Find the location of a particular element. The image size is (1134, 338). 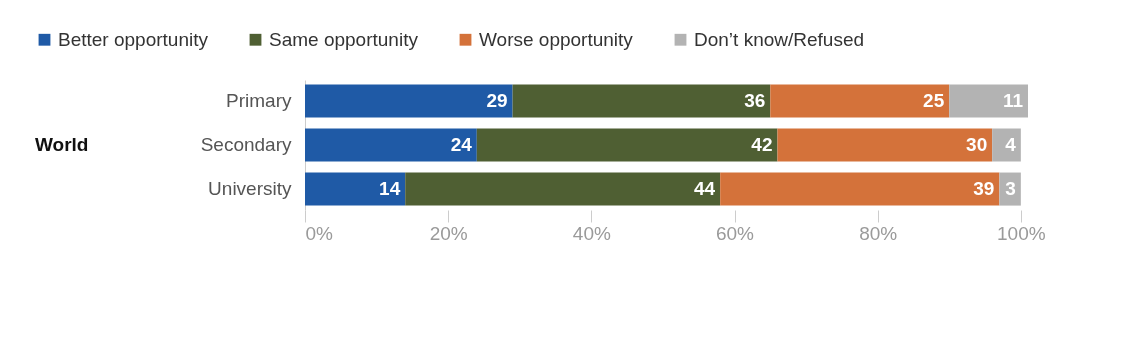

data-label: 14 is located at coordinates (390, 189).